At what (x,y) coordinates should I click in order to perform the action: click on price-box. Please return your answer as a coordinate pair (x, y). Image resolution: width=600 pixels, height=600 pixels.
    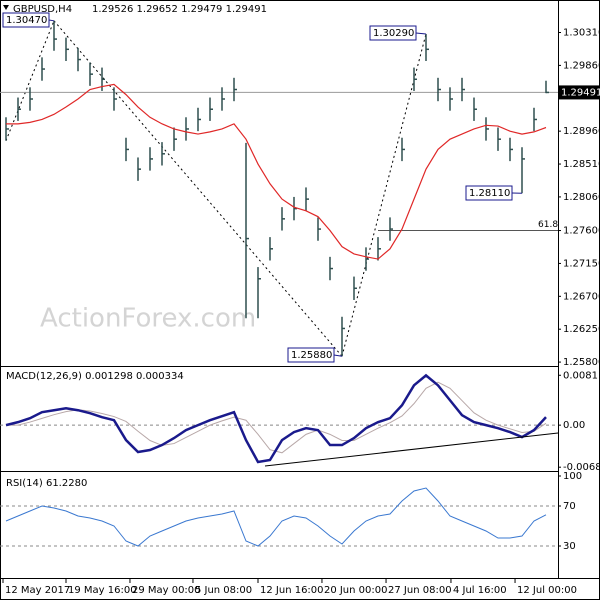
    Looking at the image, I should click on (579, 92).